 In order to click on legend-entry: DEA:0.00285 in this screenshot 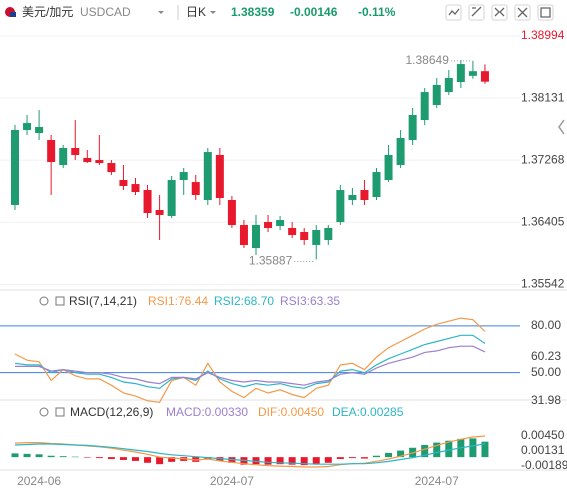, I will do `click(368, 412)`.